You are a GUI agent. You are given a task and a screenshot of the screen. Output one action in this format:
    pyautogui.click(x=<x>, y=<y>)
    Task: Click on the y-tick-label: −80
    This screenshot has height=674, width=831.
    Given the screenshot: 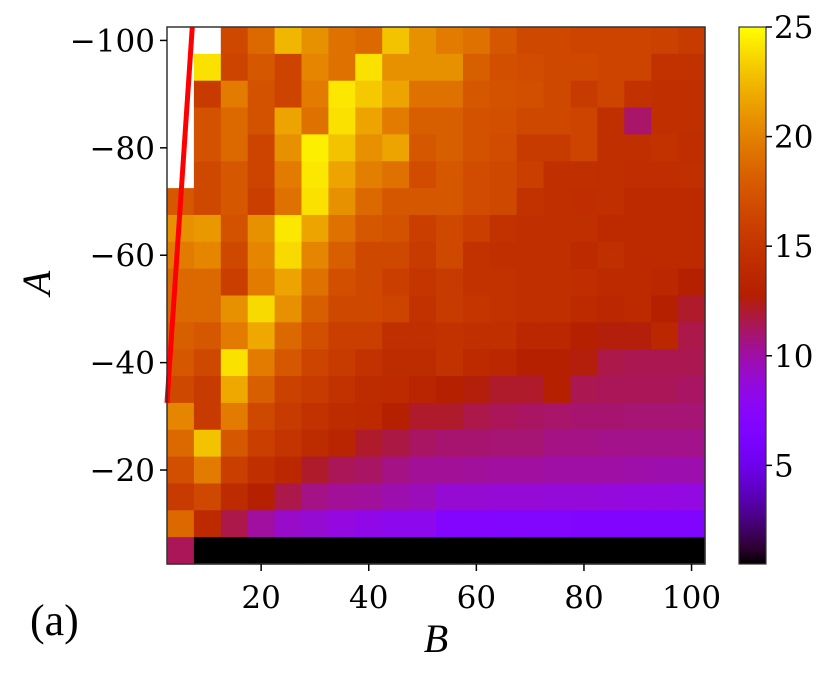 What is the action you would take?
    pyautogui.click(x=122, y=149)
    